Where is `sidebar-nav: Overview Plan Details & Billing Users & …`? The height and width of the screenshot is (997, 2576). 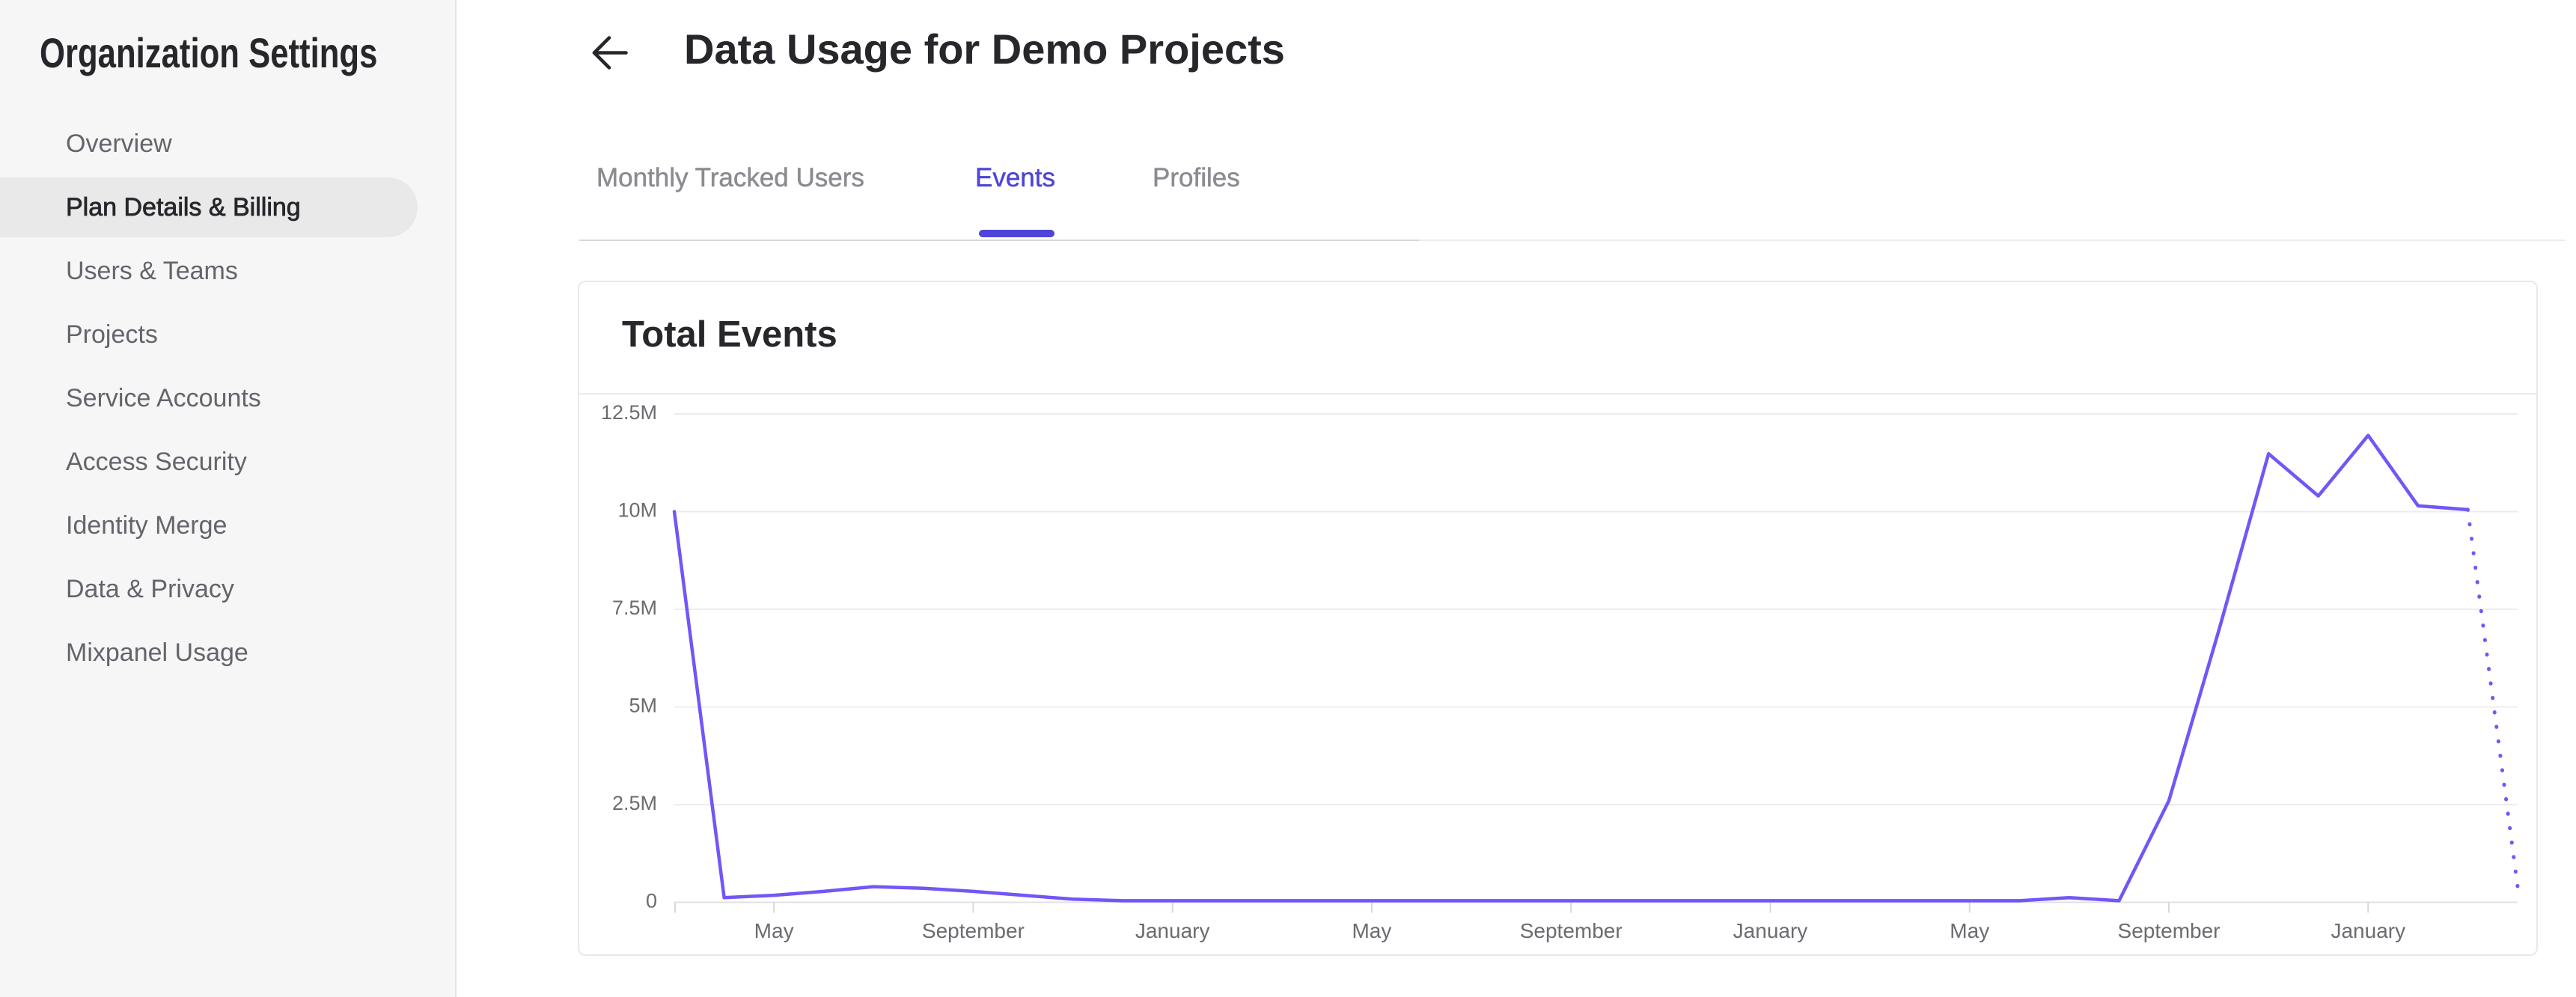 sidebar-nav: Overview Plan Details & Billing Users & … is located at coordinates (228, 398).